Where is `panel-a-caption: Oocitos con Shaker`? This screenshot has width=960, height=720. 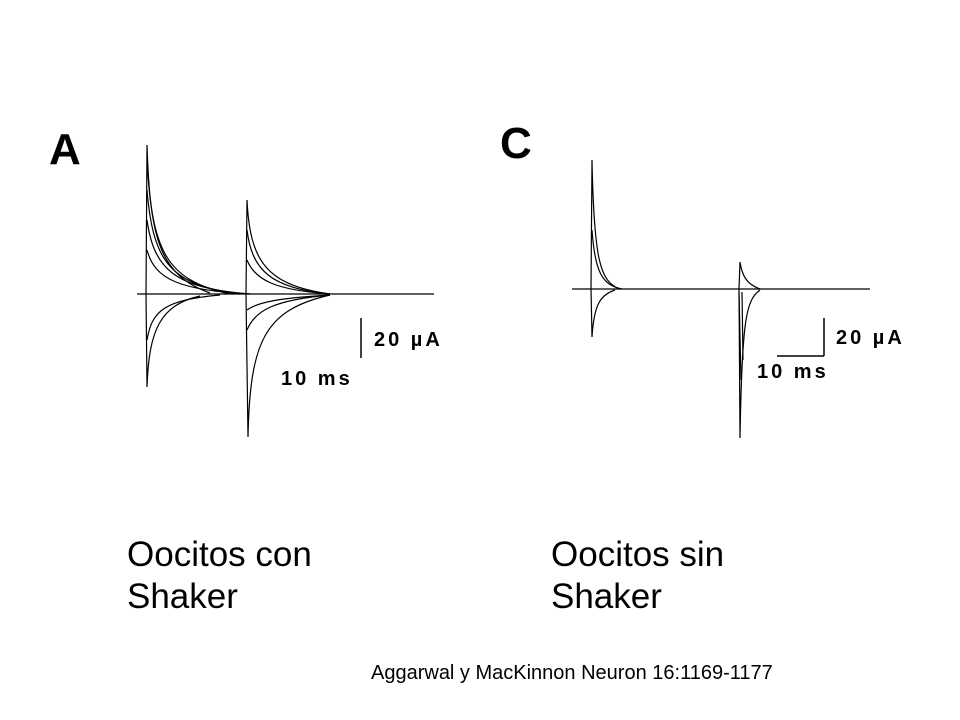
panel-a-caption: Oocitos con Shaker is located at coordinates (219, 576).